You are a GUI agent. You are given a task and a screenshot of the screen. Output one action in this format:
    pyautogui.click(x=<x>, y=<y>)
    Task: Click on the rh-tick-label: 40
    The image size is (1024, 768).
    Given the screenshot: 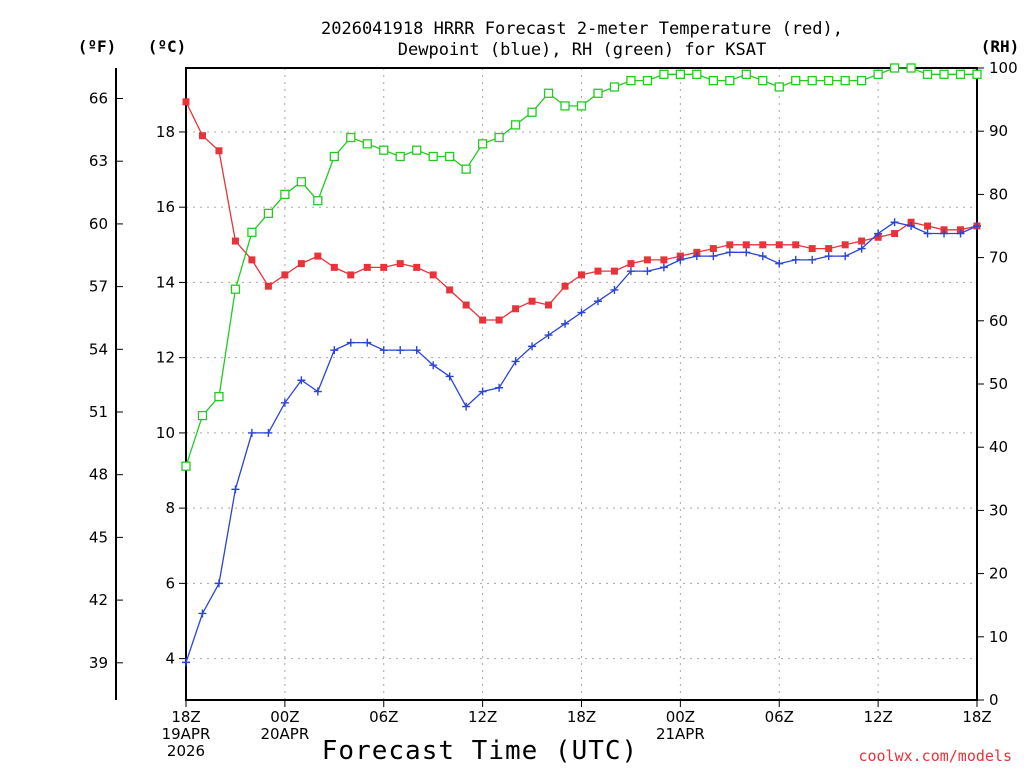 What is the action you would take?
    pyautogui.click(x=998, y=447)
    